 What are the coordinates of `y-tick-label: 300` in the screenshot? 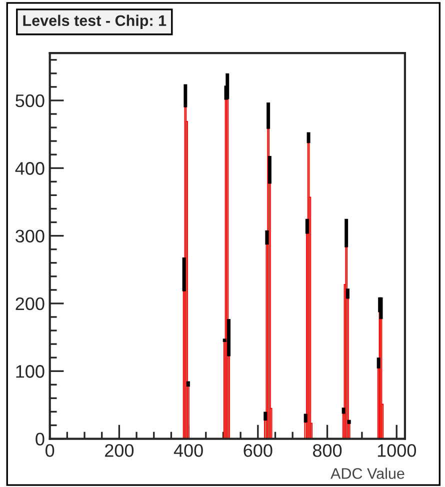 It's located at (30, 236).